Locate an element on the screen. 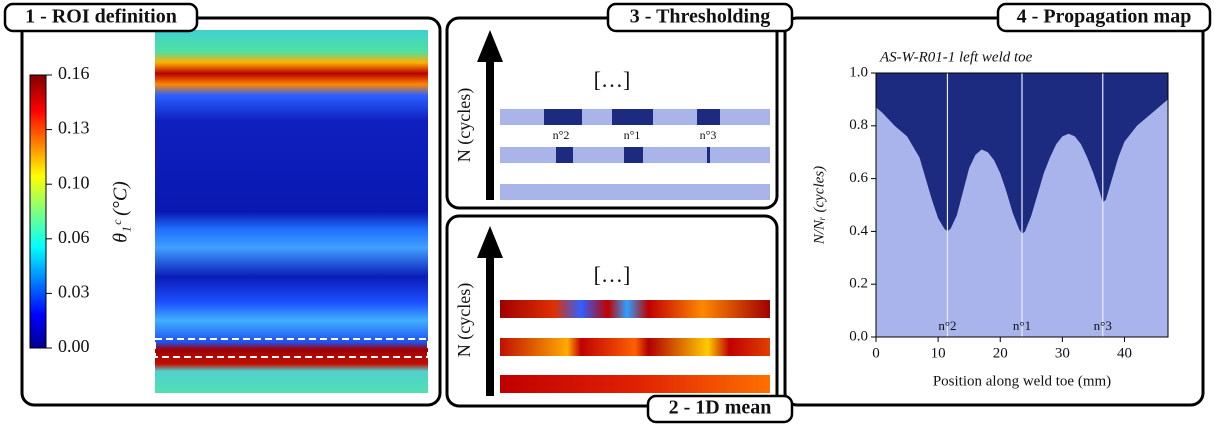  x-tick-label: 0 is located at coordinates (876, 353).